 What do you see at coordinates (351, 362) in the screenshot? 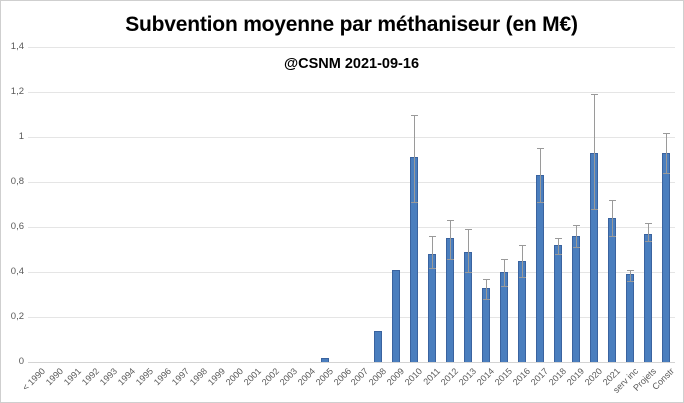
I see `x-axis-line` at bounding box center [351, 362].